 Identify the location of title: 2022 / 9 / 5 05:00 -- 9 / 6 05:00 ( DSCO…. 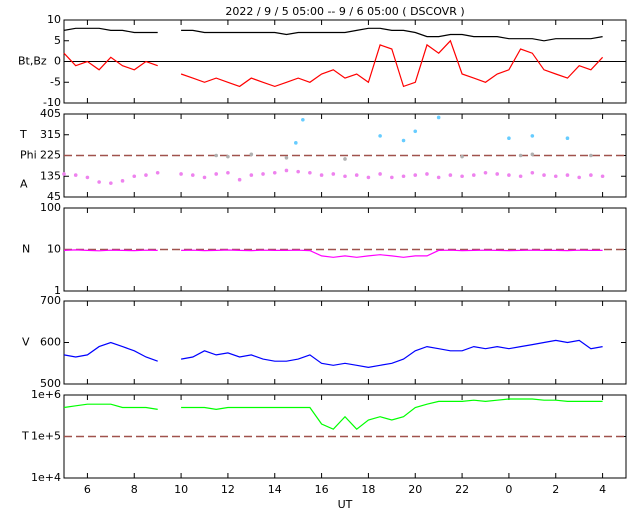
(344, 11).